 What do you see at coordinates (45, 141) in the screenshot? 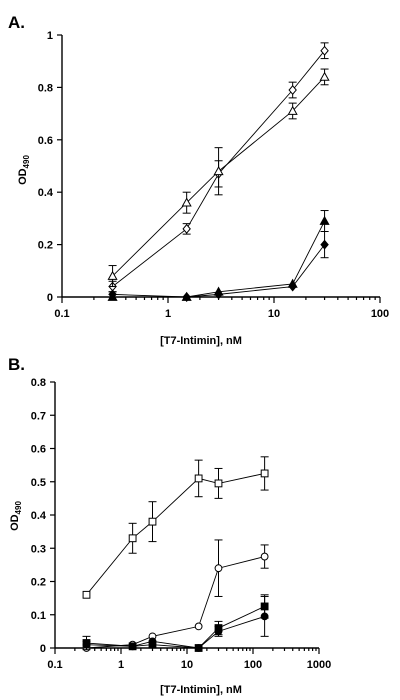
I see `panel-a-y-tick-label: 0.6` at bounding box center [45, 141].